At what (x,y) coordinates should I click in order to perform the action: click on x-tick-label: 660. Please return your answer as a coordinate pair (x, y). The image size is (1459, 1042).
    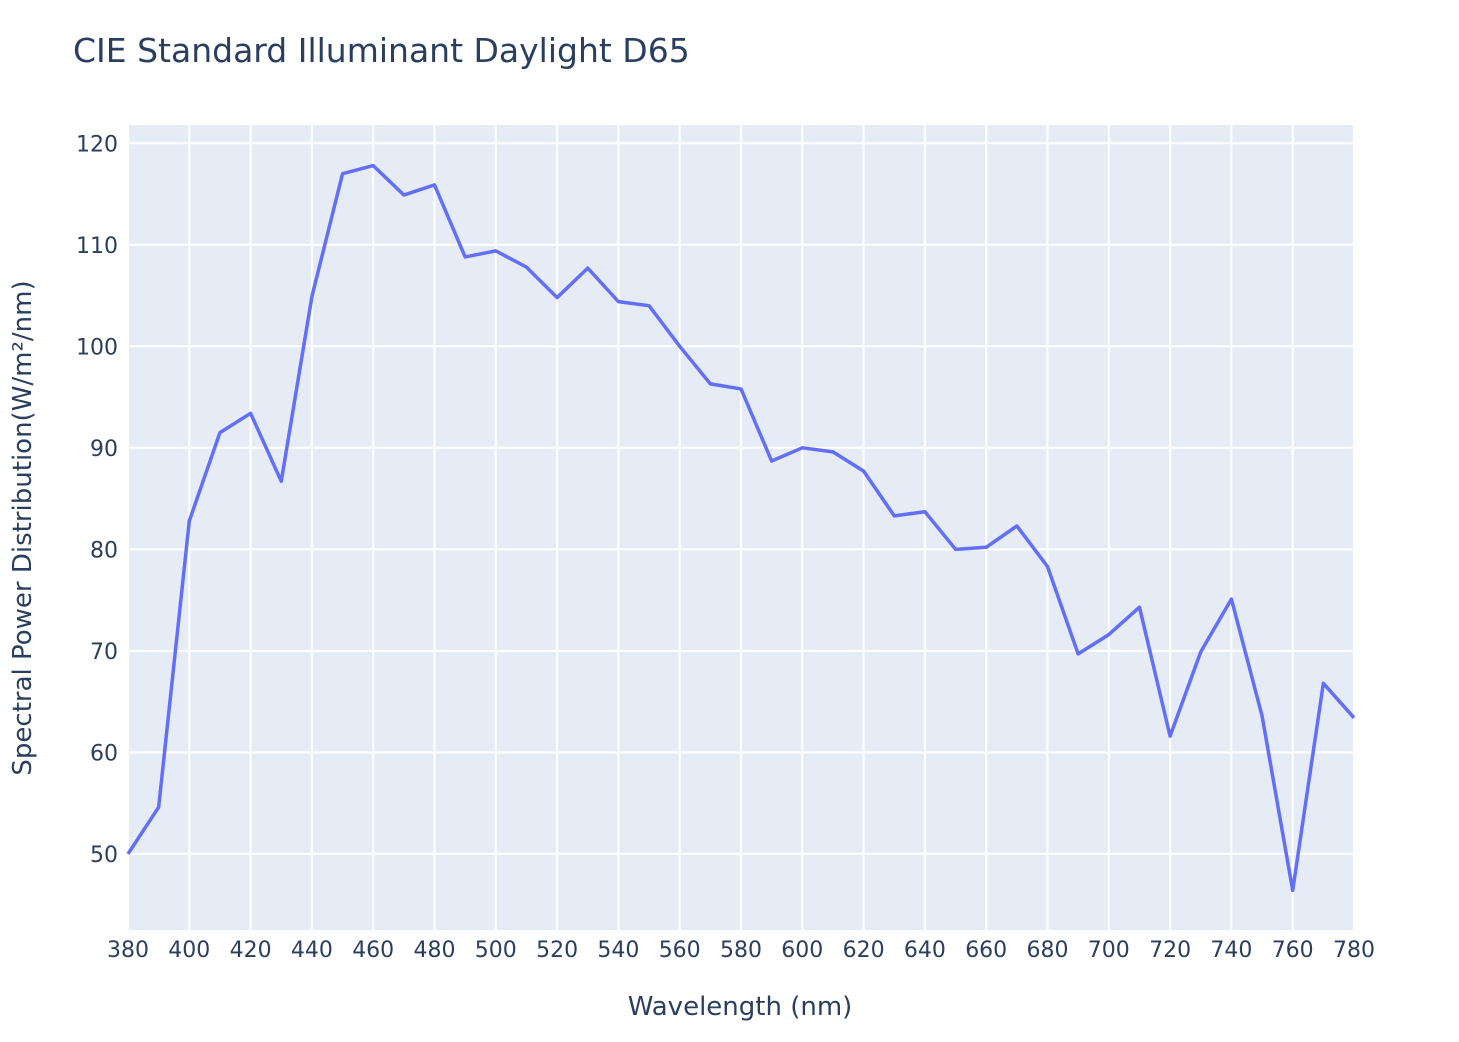
    Looking at the image, I should click on (986, 950).